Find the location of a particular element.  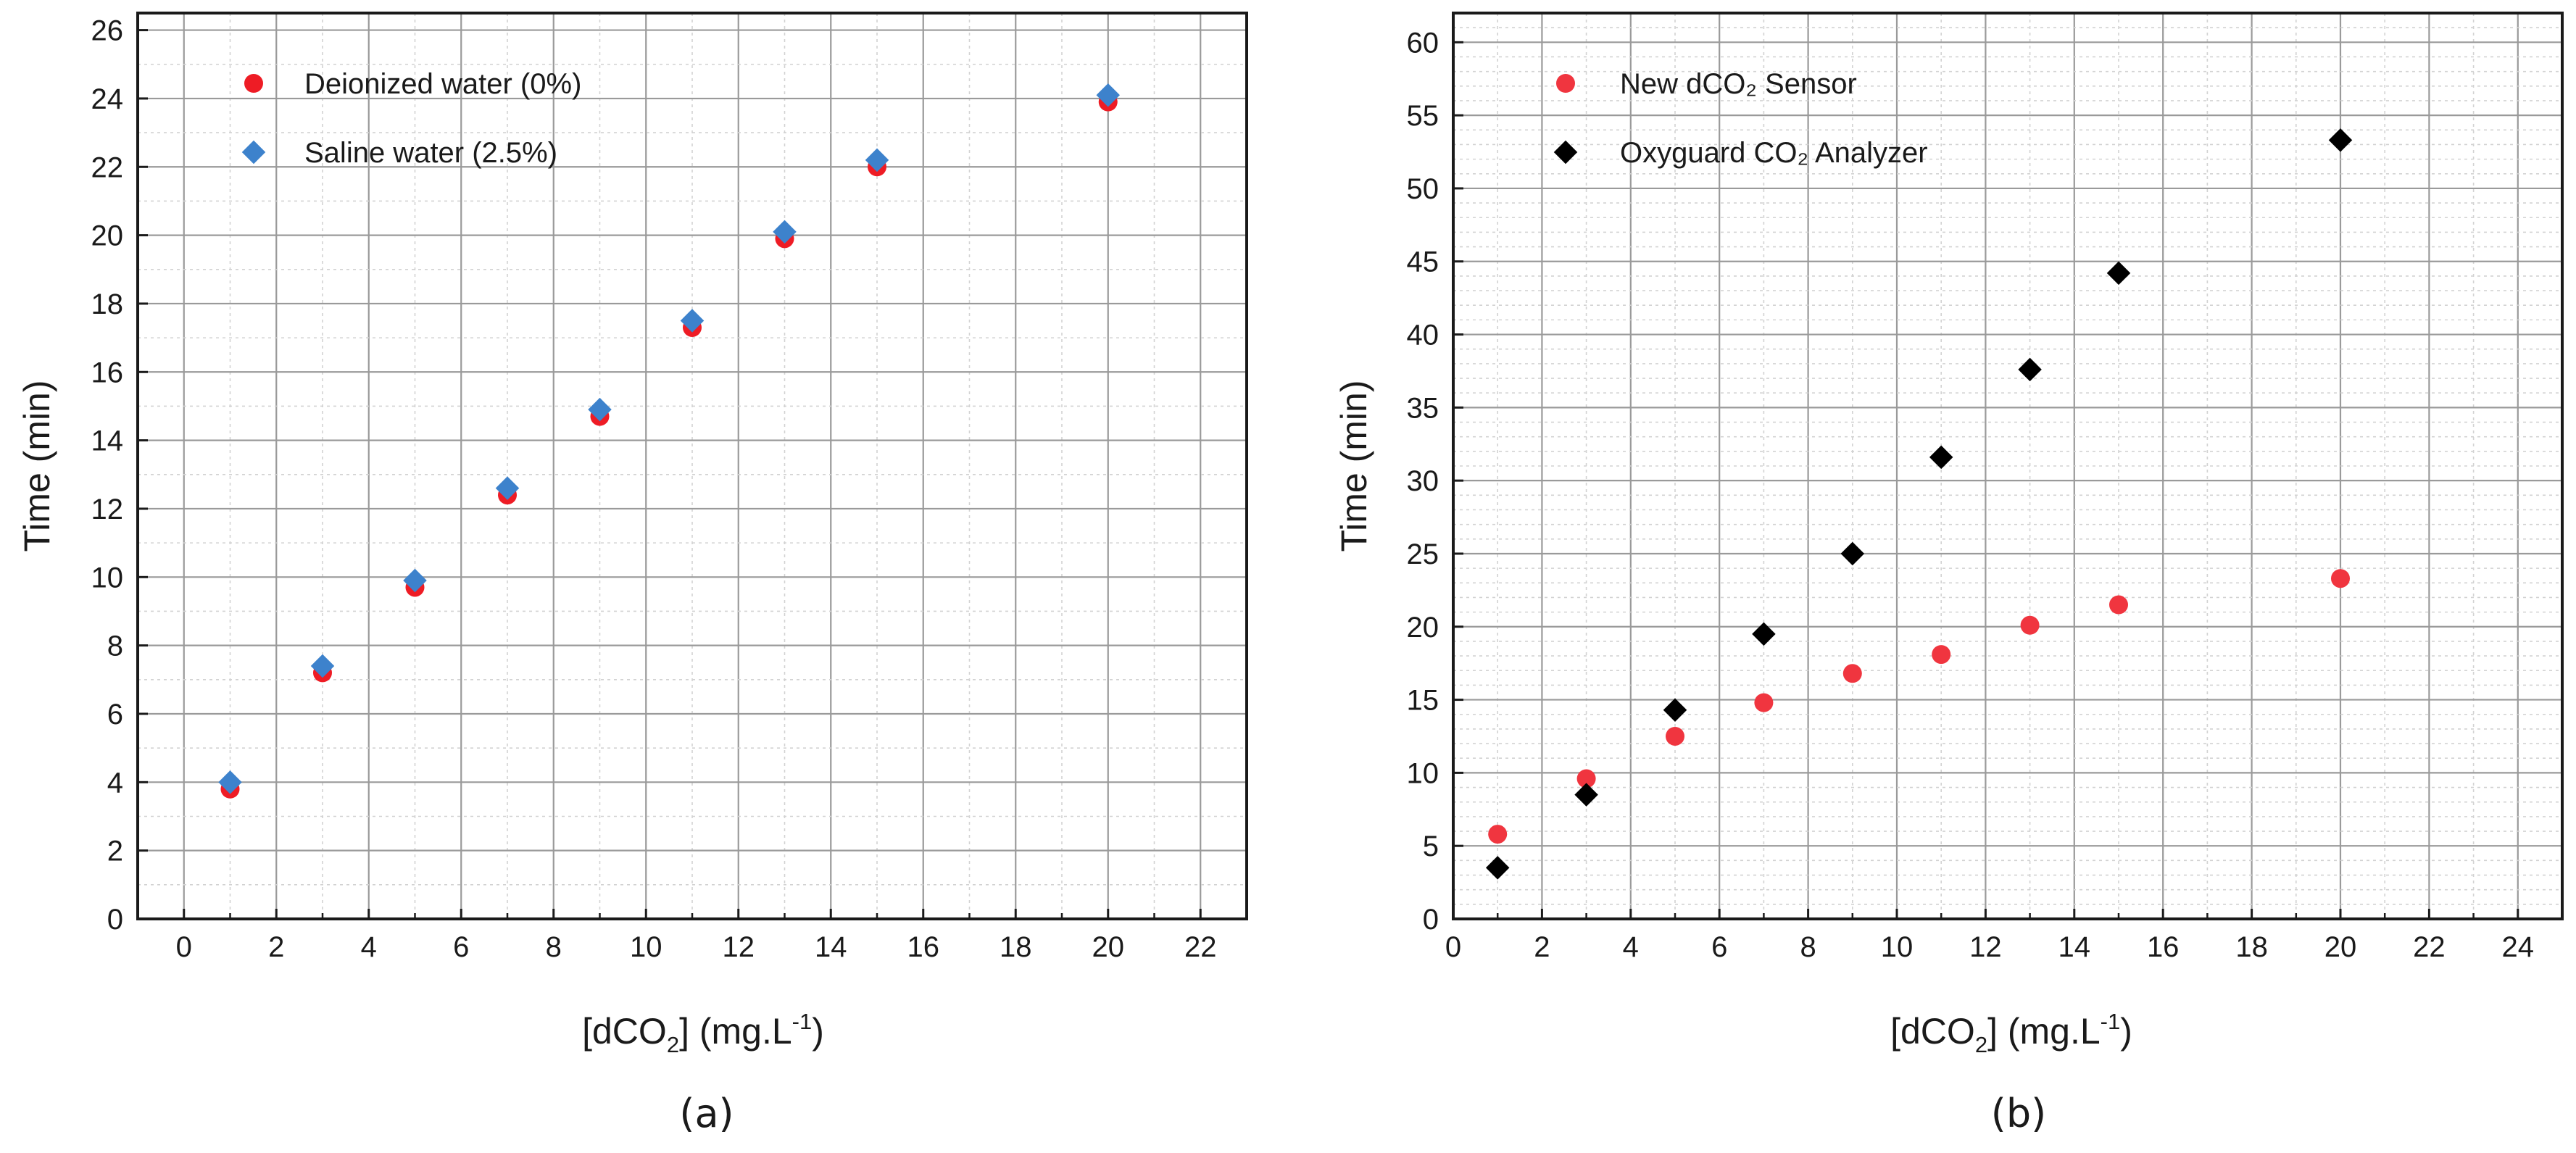

x-tick-label: 8 is located at coordinates (1808, 947).